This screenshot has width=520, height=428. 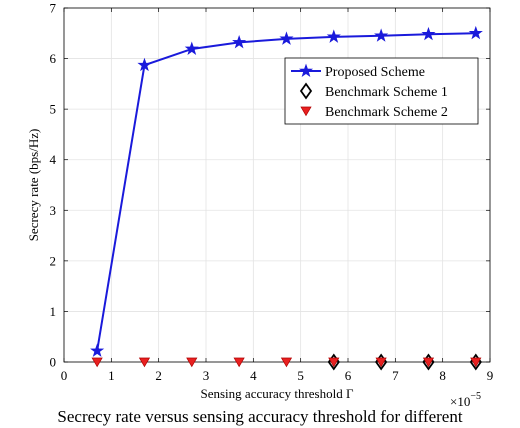 What do you see at coordinates (490, 375) in the screenshot?
I see `x-tick-label: 9` at bounding box center [490, 375].